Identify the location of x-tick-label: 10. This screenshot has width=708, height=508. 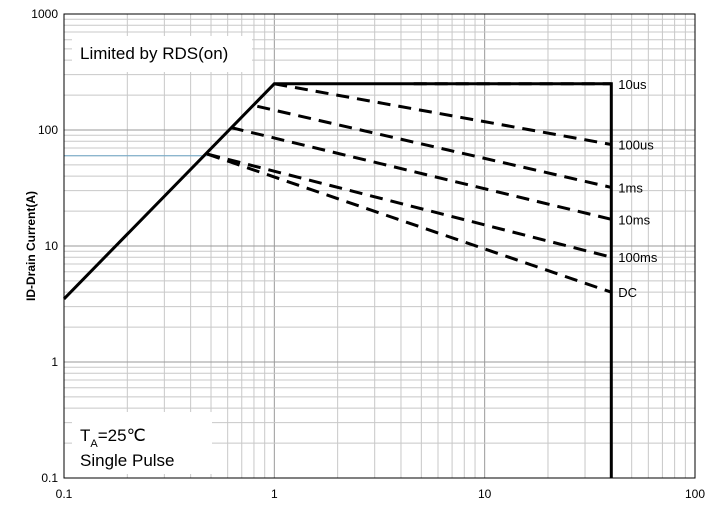
(485, 494).